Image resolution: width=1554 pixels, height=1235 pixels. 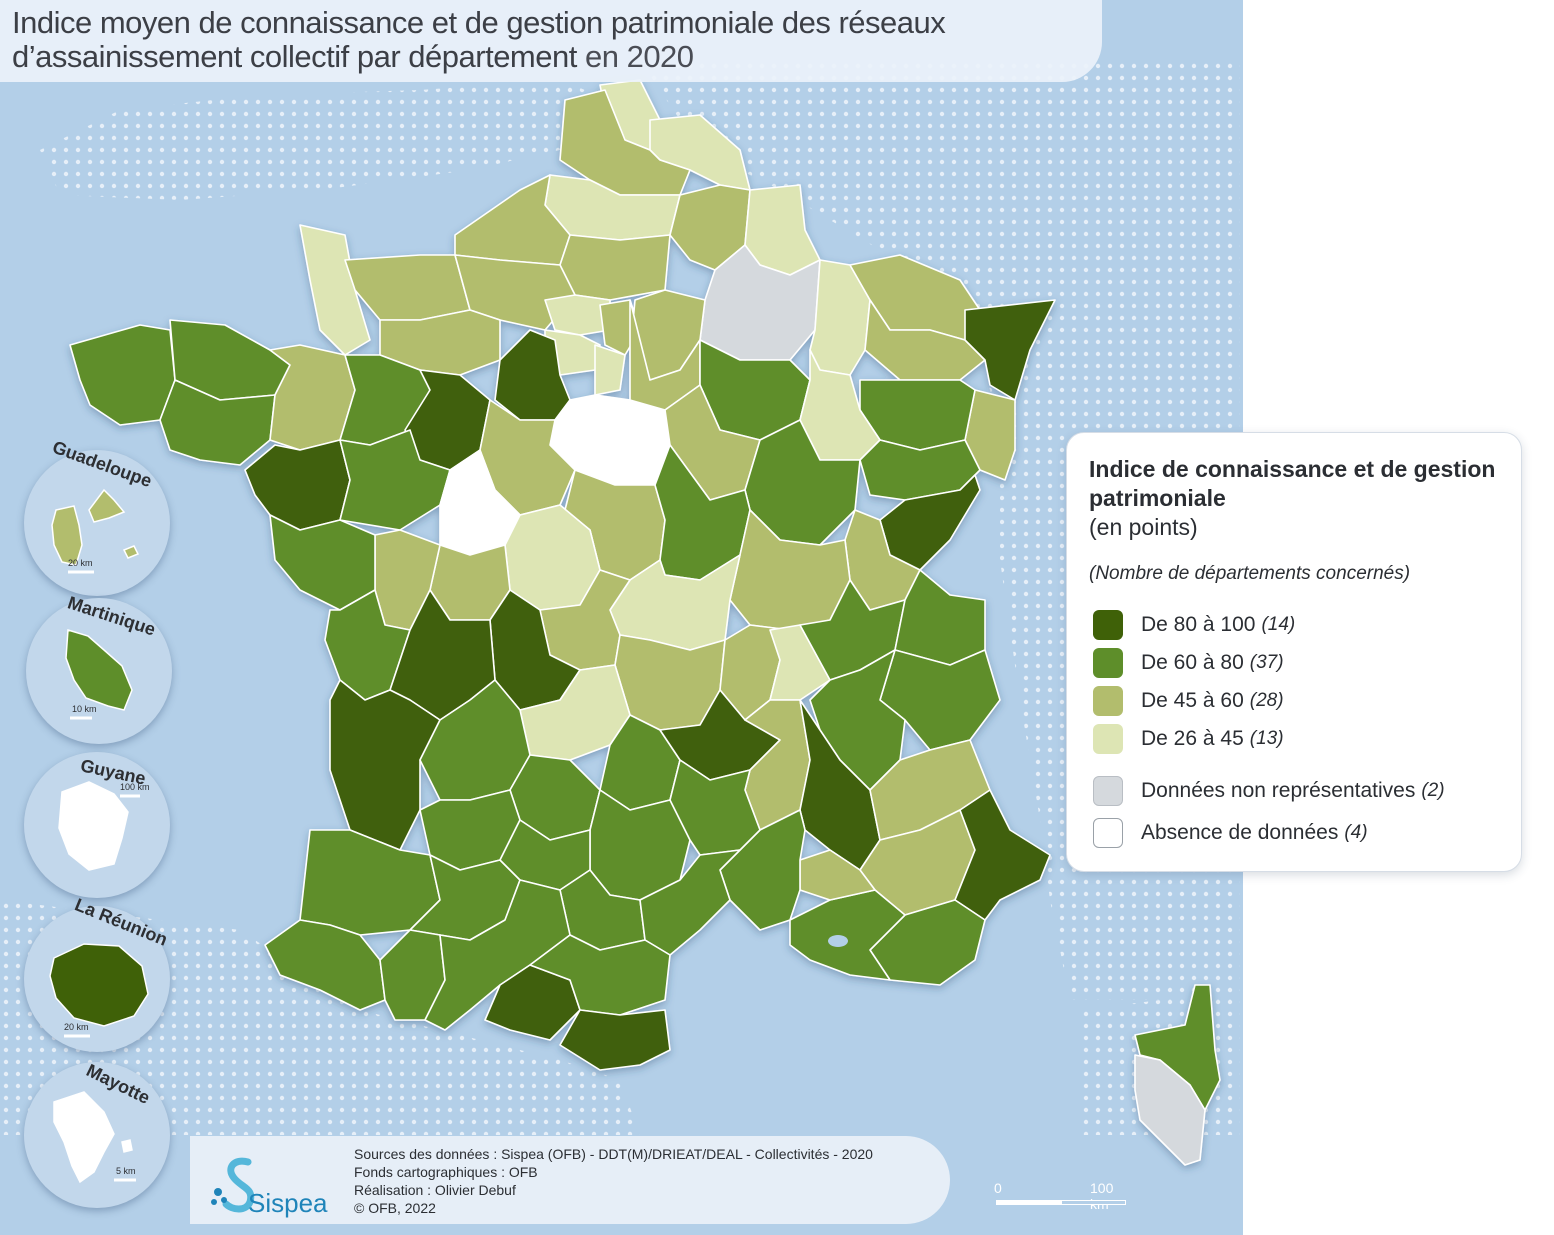 I want to click on dept-oise, so click(x=615, y=267).